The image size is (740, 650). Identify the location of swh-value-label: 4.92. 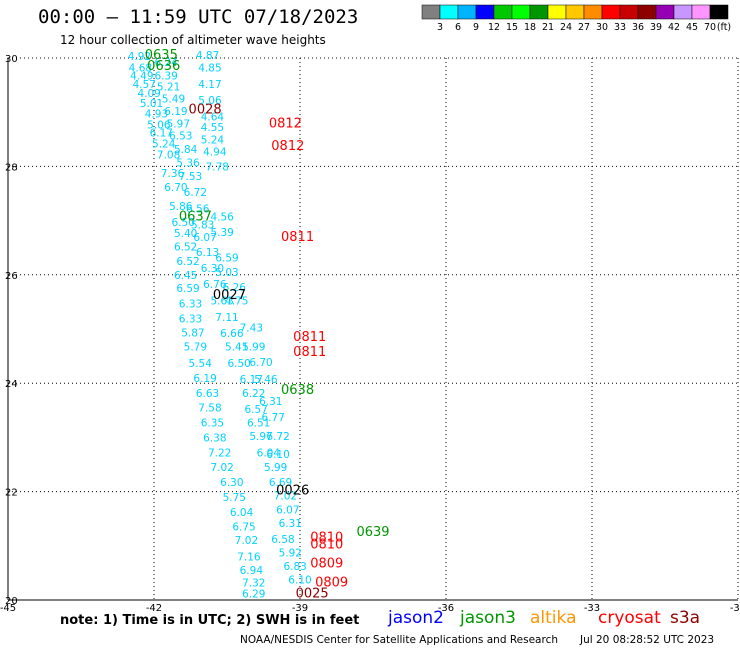
(139, 57).